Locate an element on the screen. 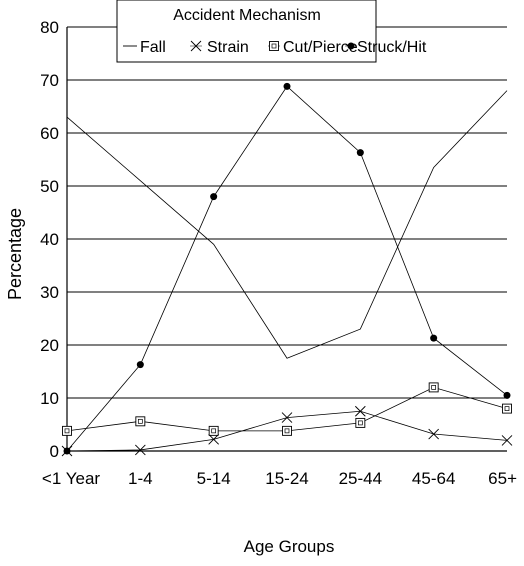 The height and width of the screenshot is (566, 524). legend-entry: Fall is located at coordinates (144, 47).